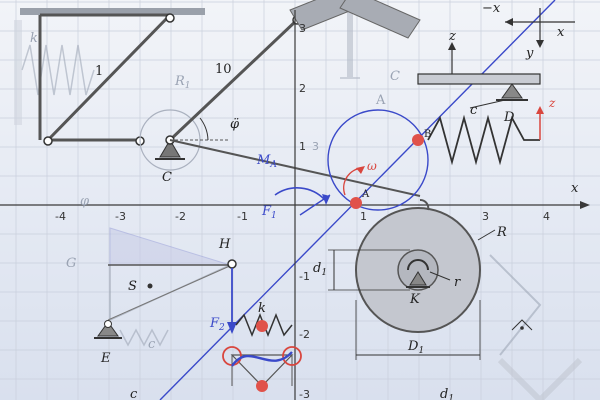  What do you see at coordinates (48, 141) in the screenshot?
I see `joint-bottom-left` at bounding box center [48, 141].